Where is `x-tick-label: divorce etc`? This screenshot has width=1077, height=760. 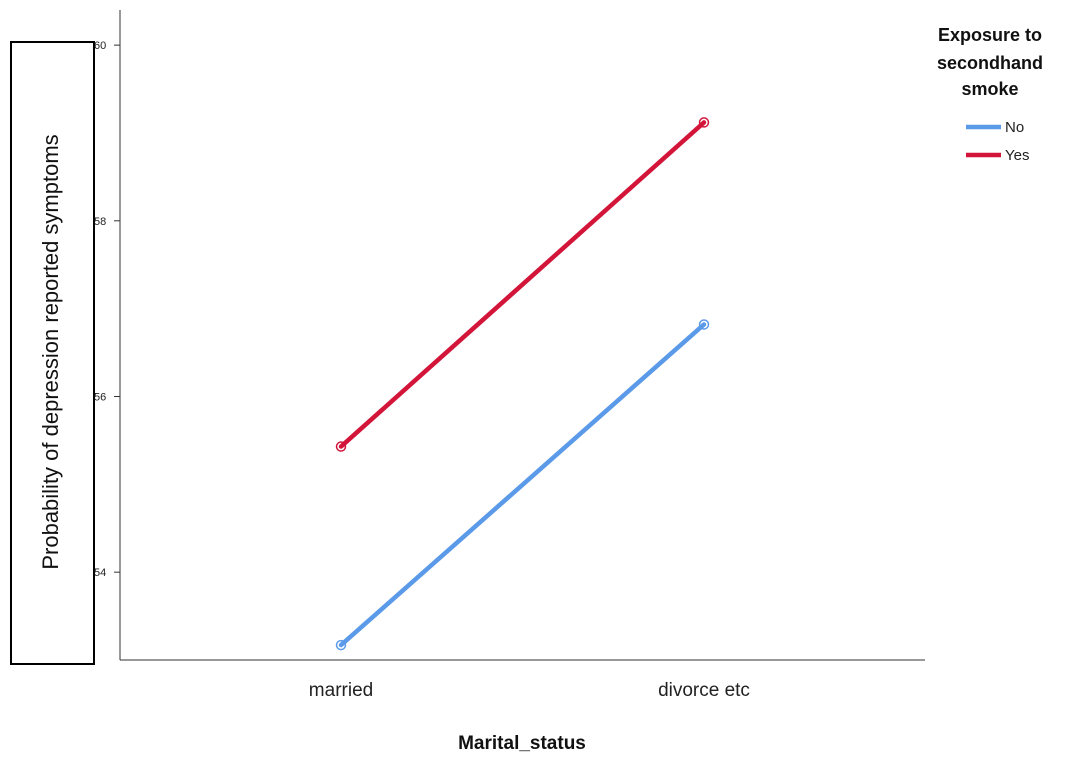
x-tick-label: divorce etc is located at coordinates (704, 690).